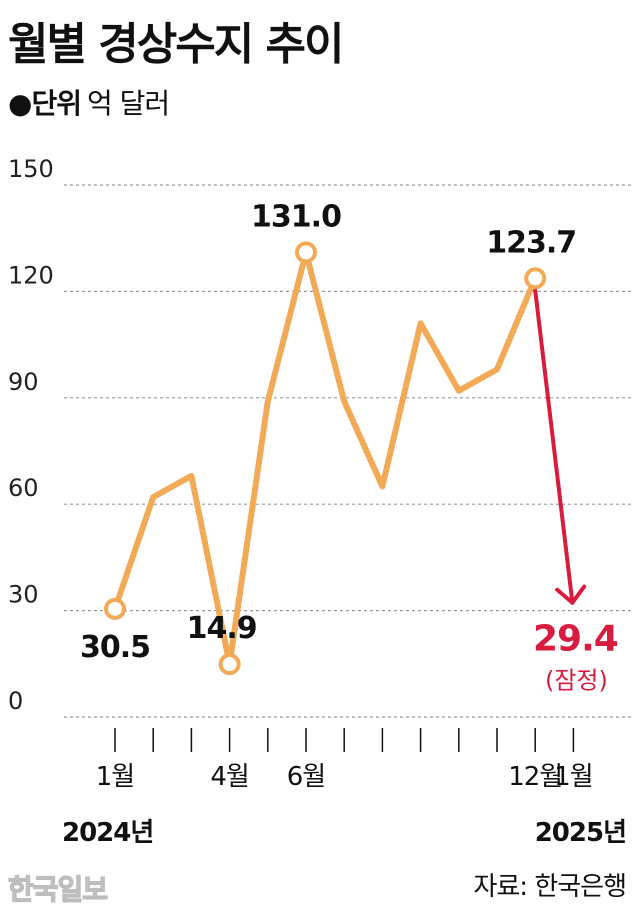 Image resolution: width=640 pixels, height=916 pixels. What do you see at coordinates (306, 777) in the screenshot?
I see `x-tick-label: 6월` at bounding box center [306, 777].